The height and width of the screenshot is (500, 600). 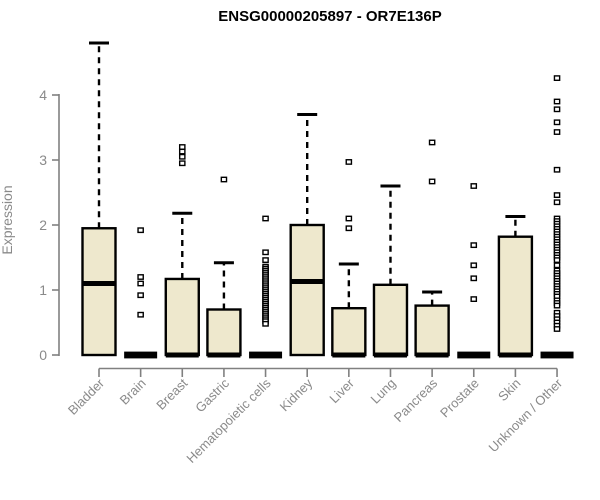 I want to click on boxplot-lung, so click(x=390, y=271).